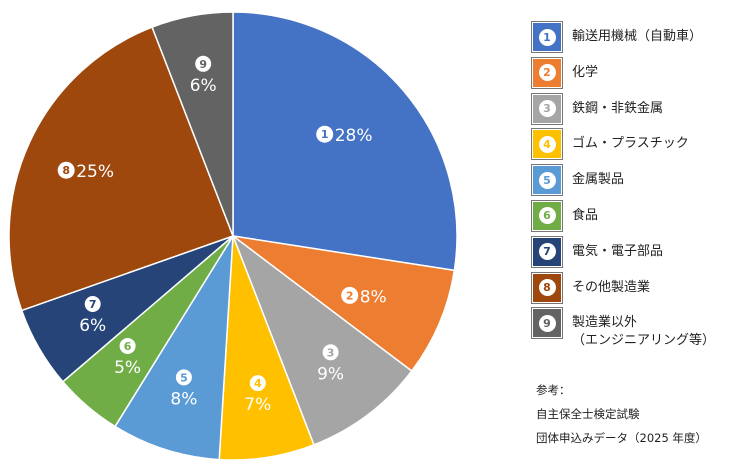 The width and height of the screenshot is (732, 475). I want to click on legend-marker-number: 5, so click(547, 180).